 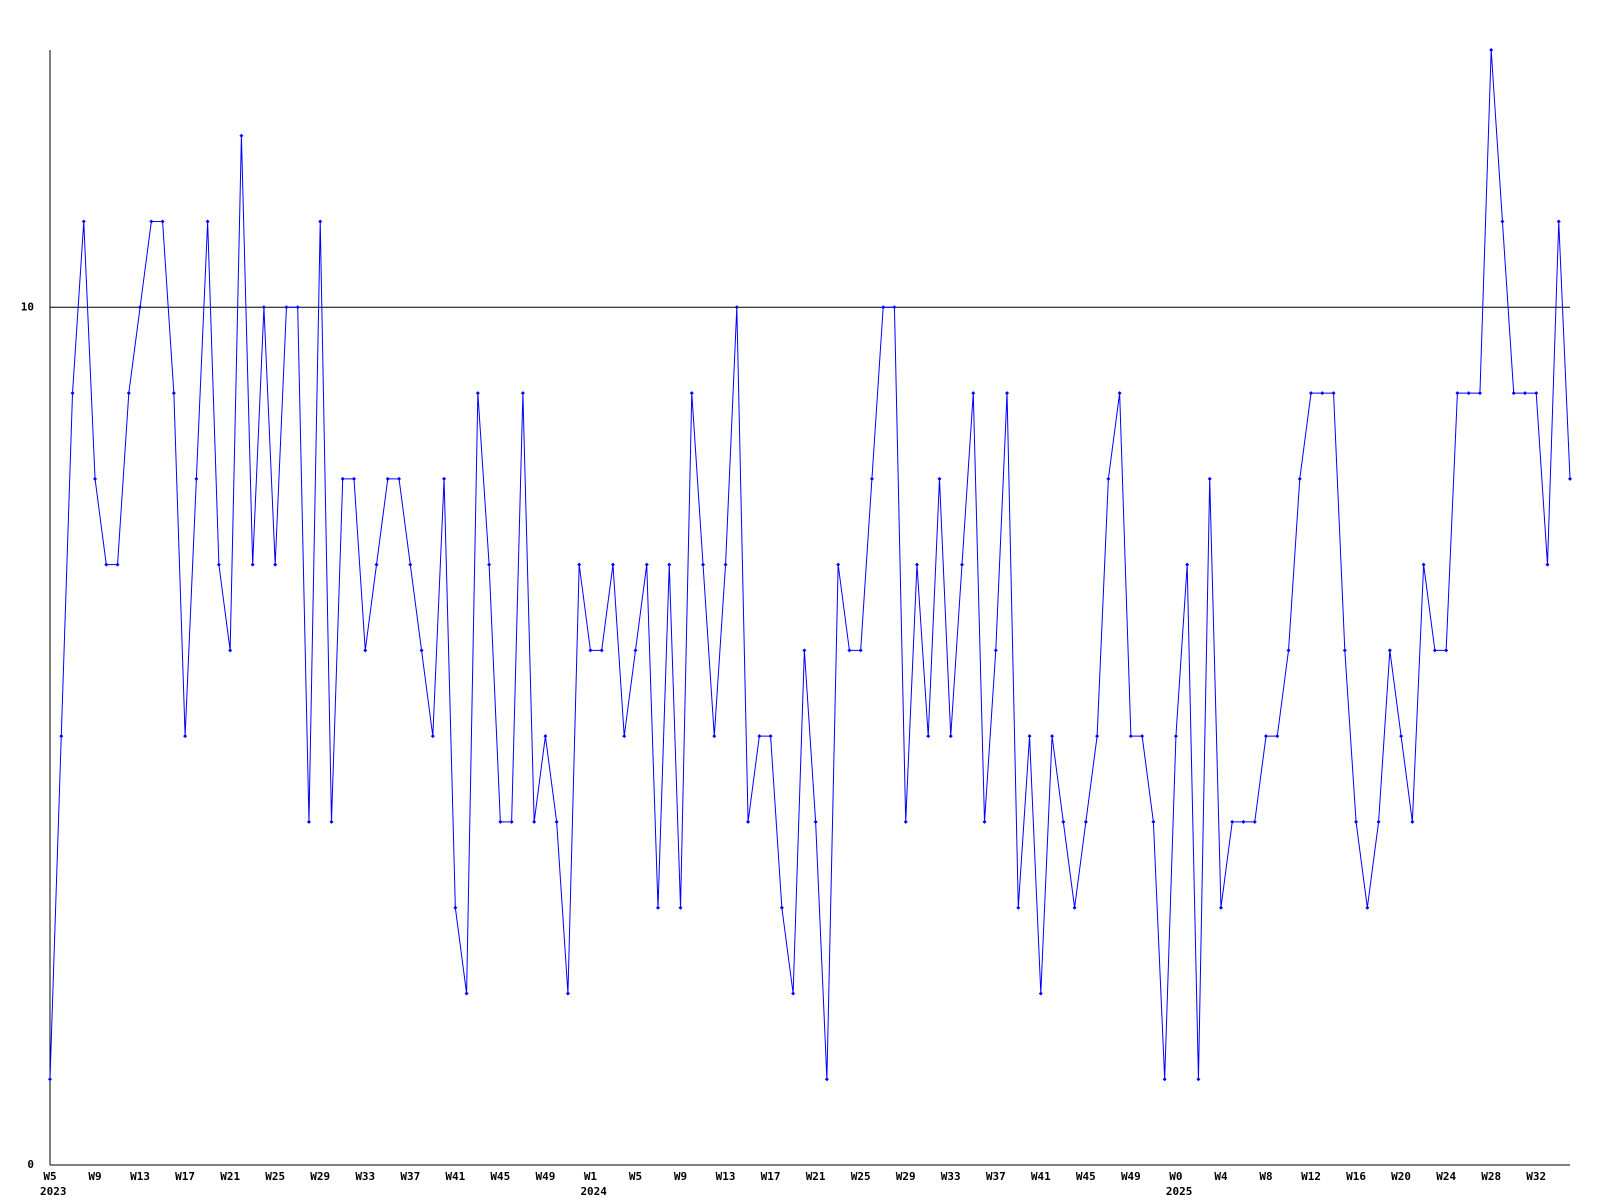 What do you see at coordinates (500, 1176) in the screenshot?
I see `x-tick-label: W45` at bounding box center [500, 1176].